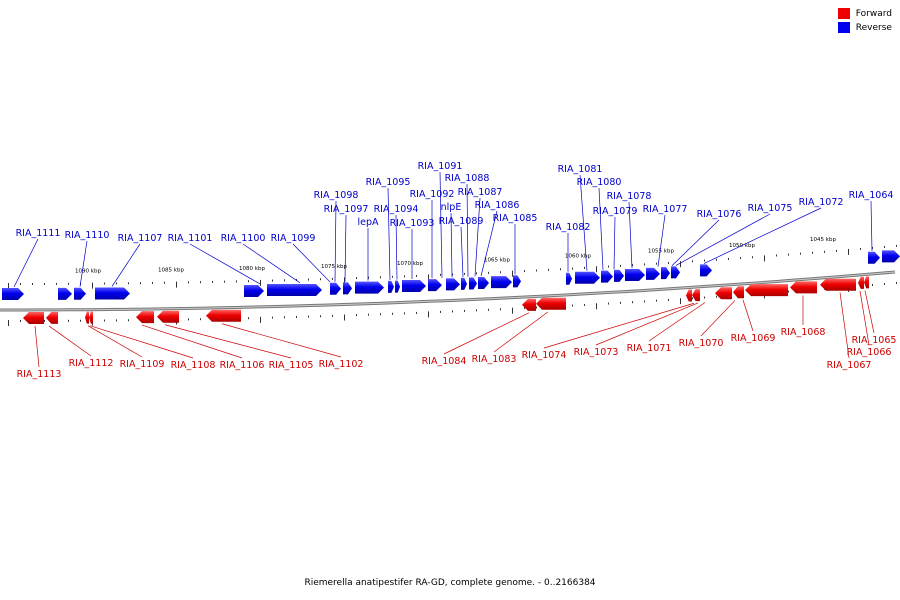 The width and height of the screenshot is (900, 600). Describe the element at coordinates (599, 182) in the screenshot. I see `reverse-gene-label: RIA_1080` at that location.